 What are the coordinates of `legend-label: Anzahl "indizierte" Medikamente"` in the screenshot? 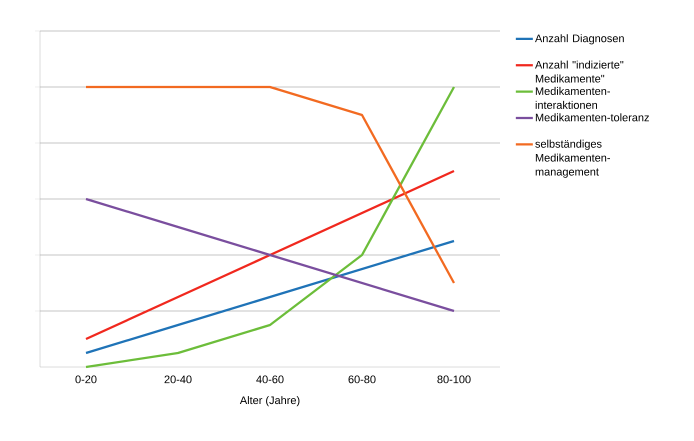 It's located at (579, 71).